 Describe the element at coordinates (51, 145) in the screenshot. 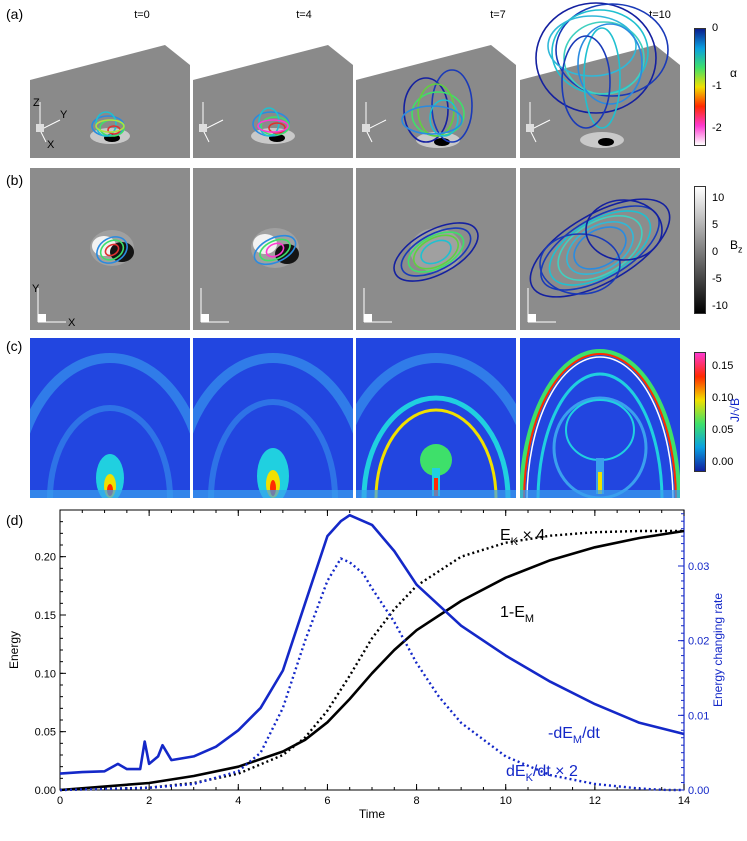

I see `axis-letter-x: X` at that location.